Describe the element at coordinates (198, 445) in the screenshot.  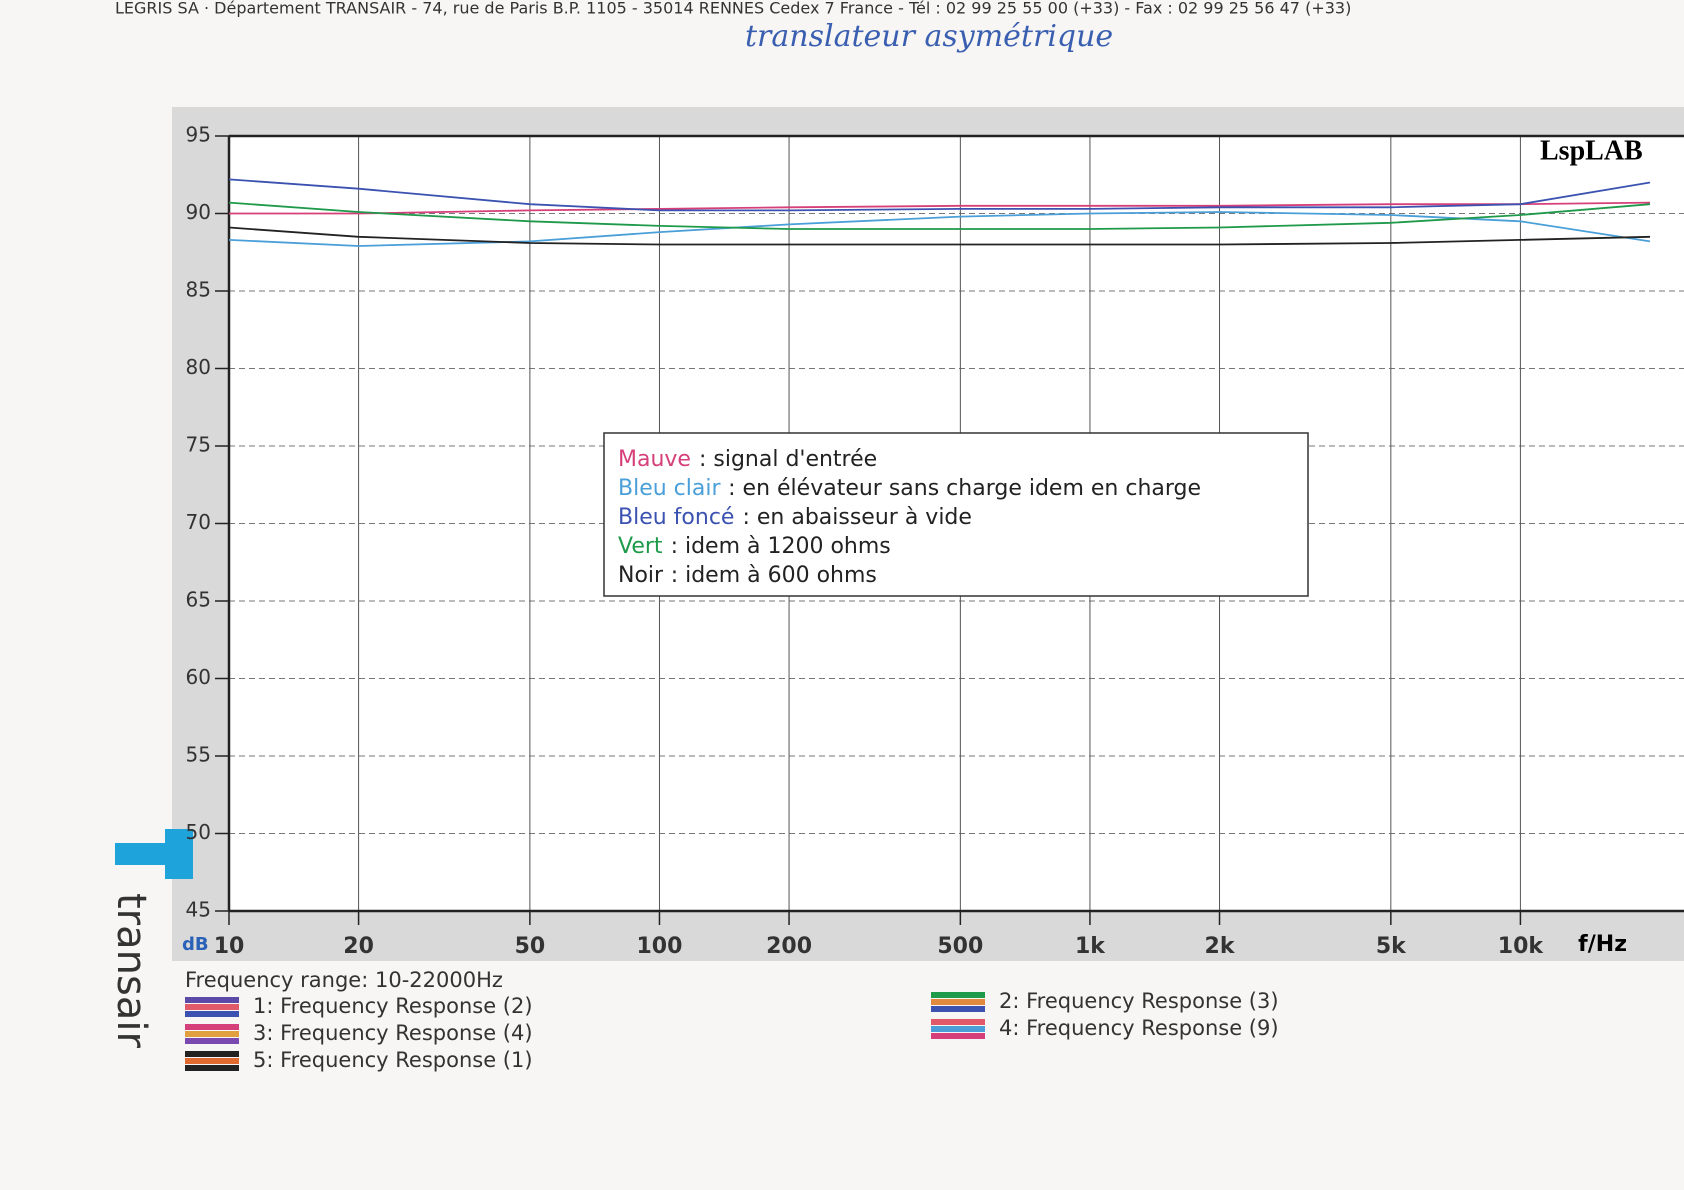
I see `y-tick-label: 75` at that location.